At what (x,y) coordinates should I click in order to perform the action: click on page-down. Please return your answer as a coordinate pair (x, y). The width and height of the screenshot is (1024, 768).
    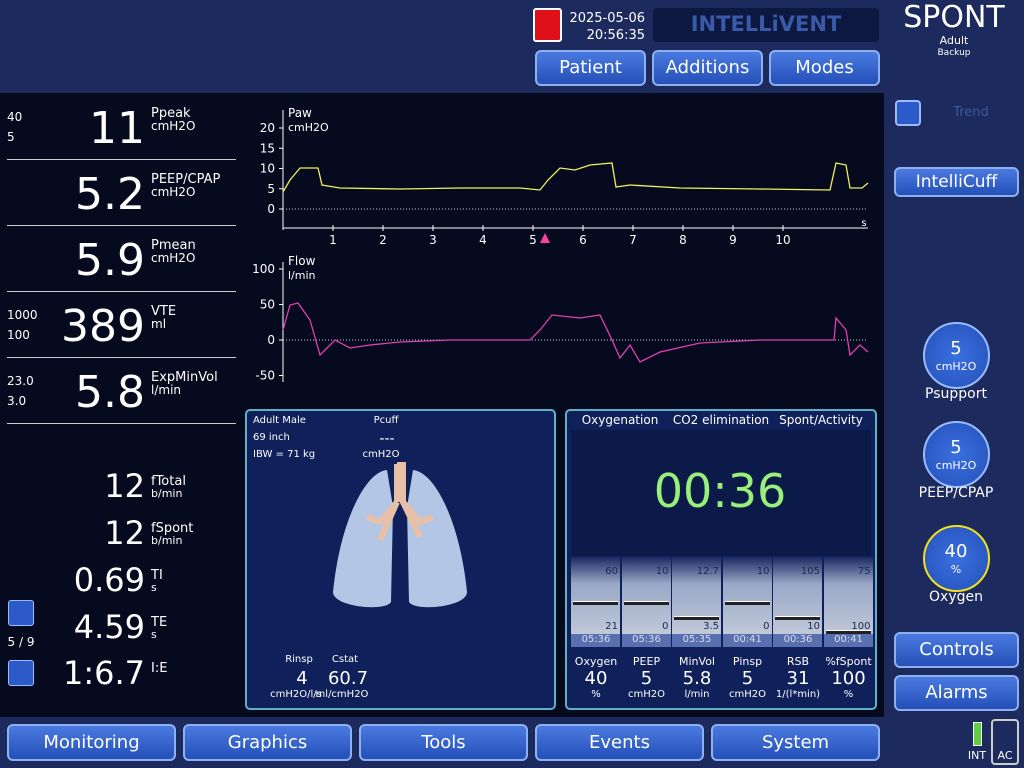
    Looking at the image, I should click on (21, 673).